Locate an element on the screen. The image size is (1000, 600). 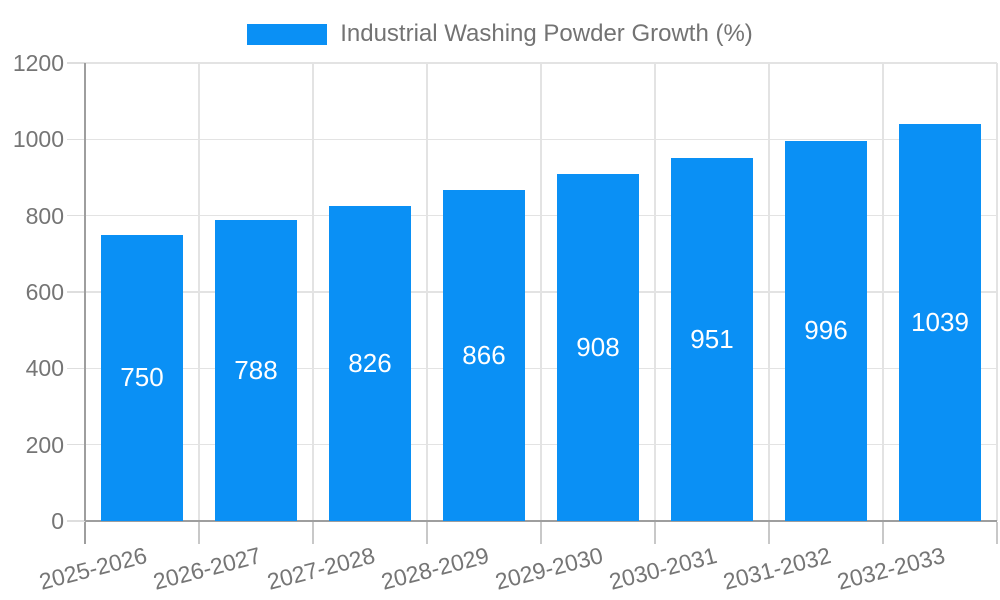
x-axis-tick-label: 2030-2031 is located at coordinates (663, 568).